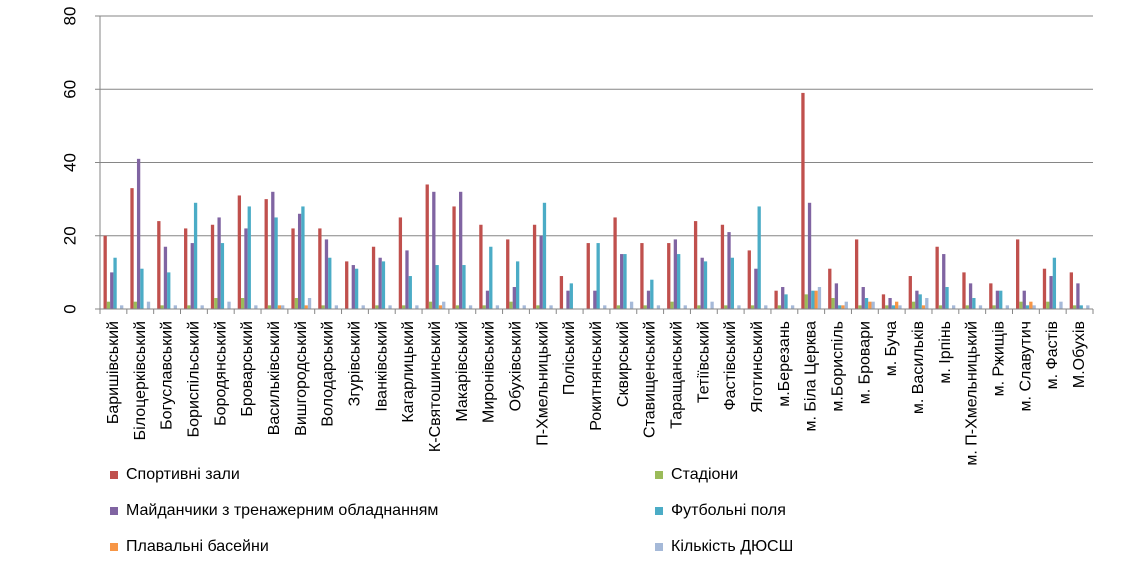 The width and height of the screenshot is (1134, 580). Describe the element at coordinates (167, 375) in the screenshot. I see `category-label: Богуславський` at that location.